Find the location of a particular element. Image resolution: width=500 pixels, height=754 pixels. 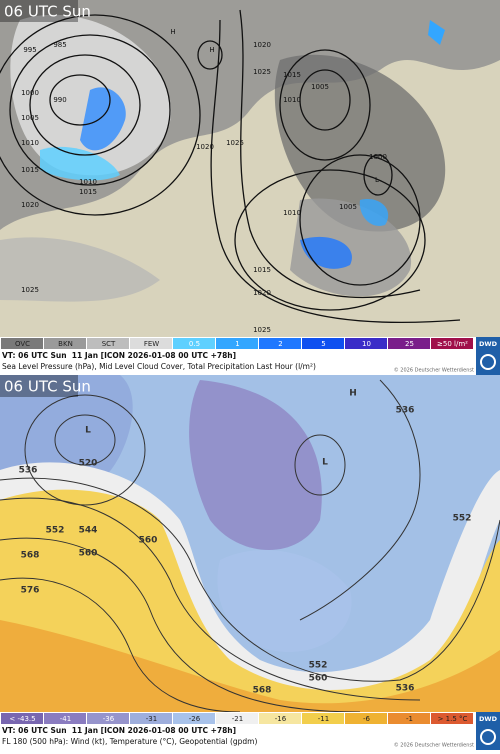

legend-label: -6 is located at coordinates (367, 719).